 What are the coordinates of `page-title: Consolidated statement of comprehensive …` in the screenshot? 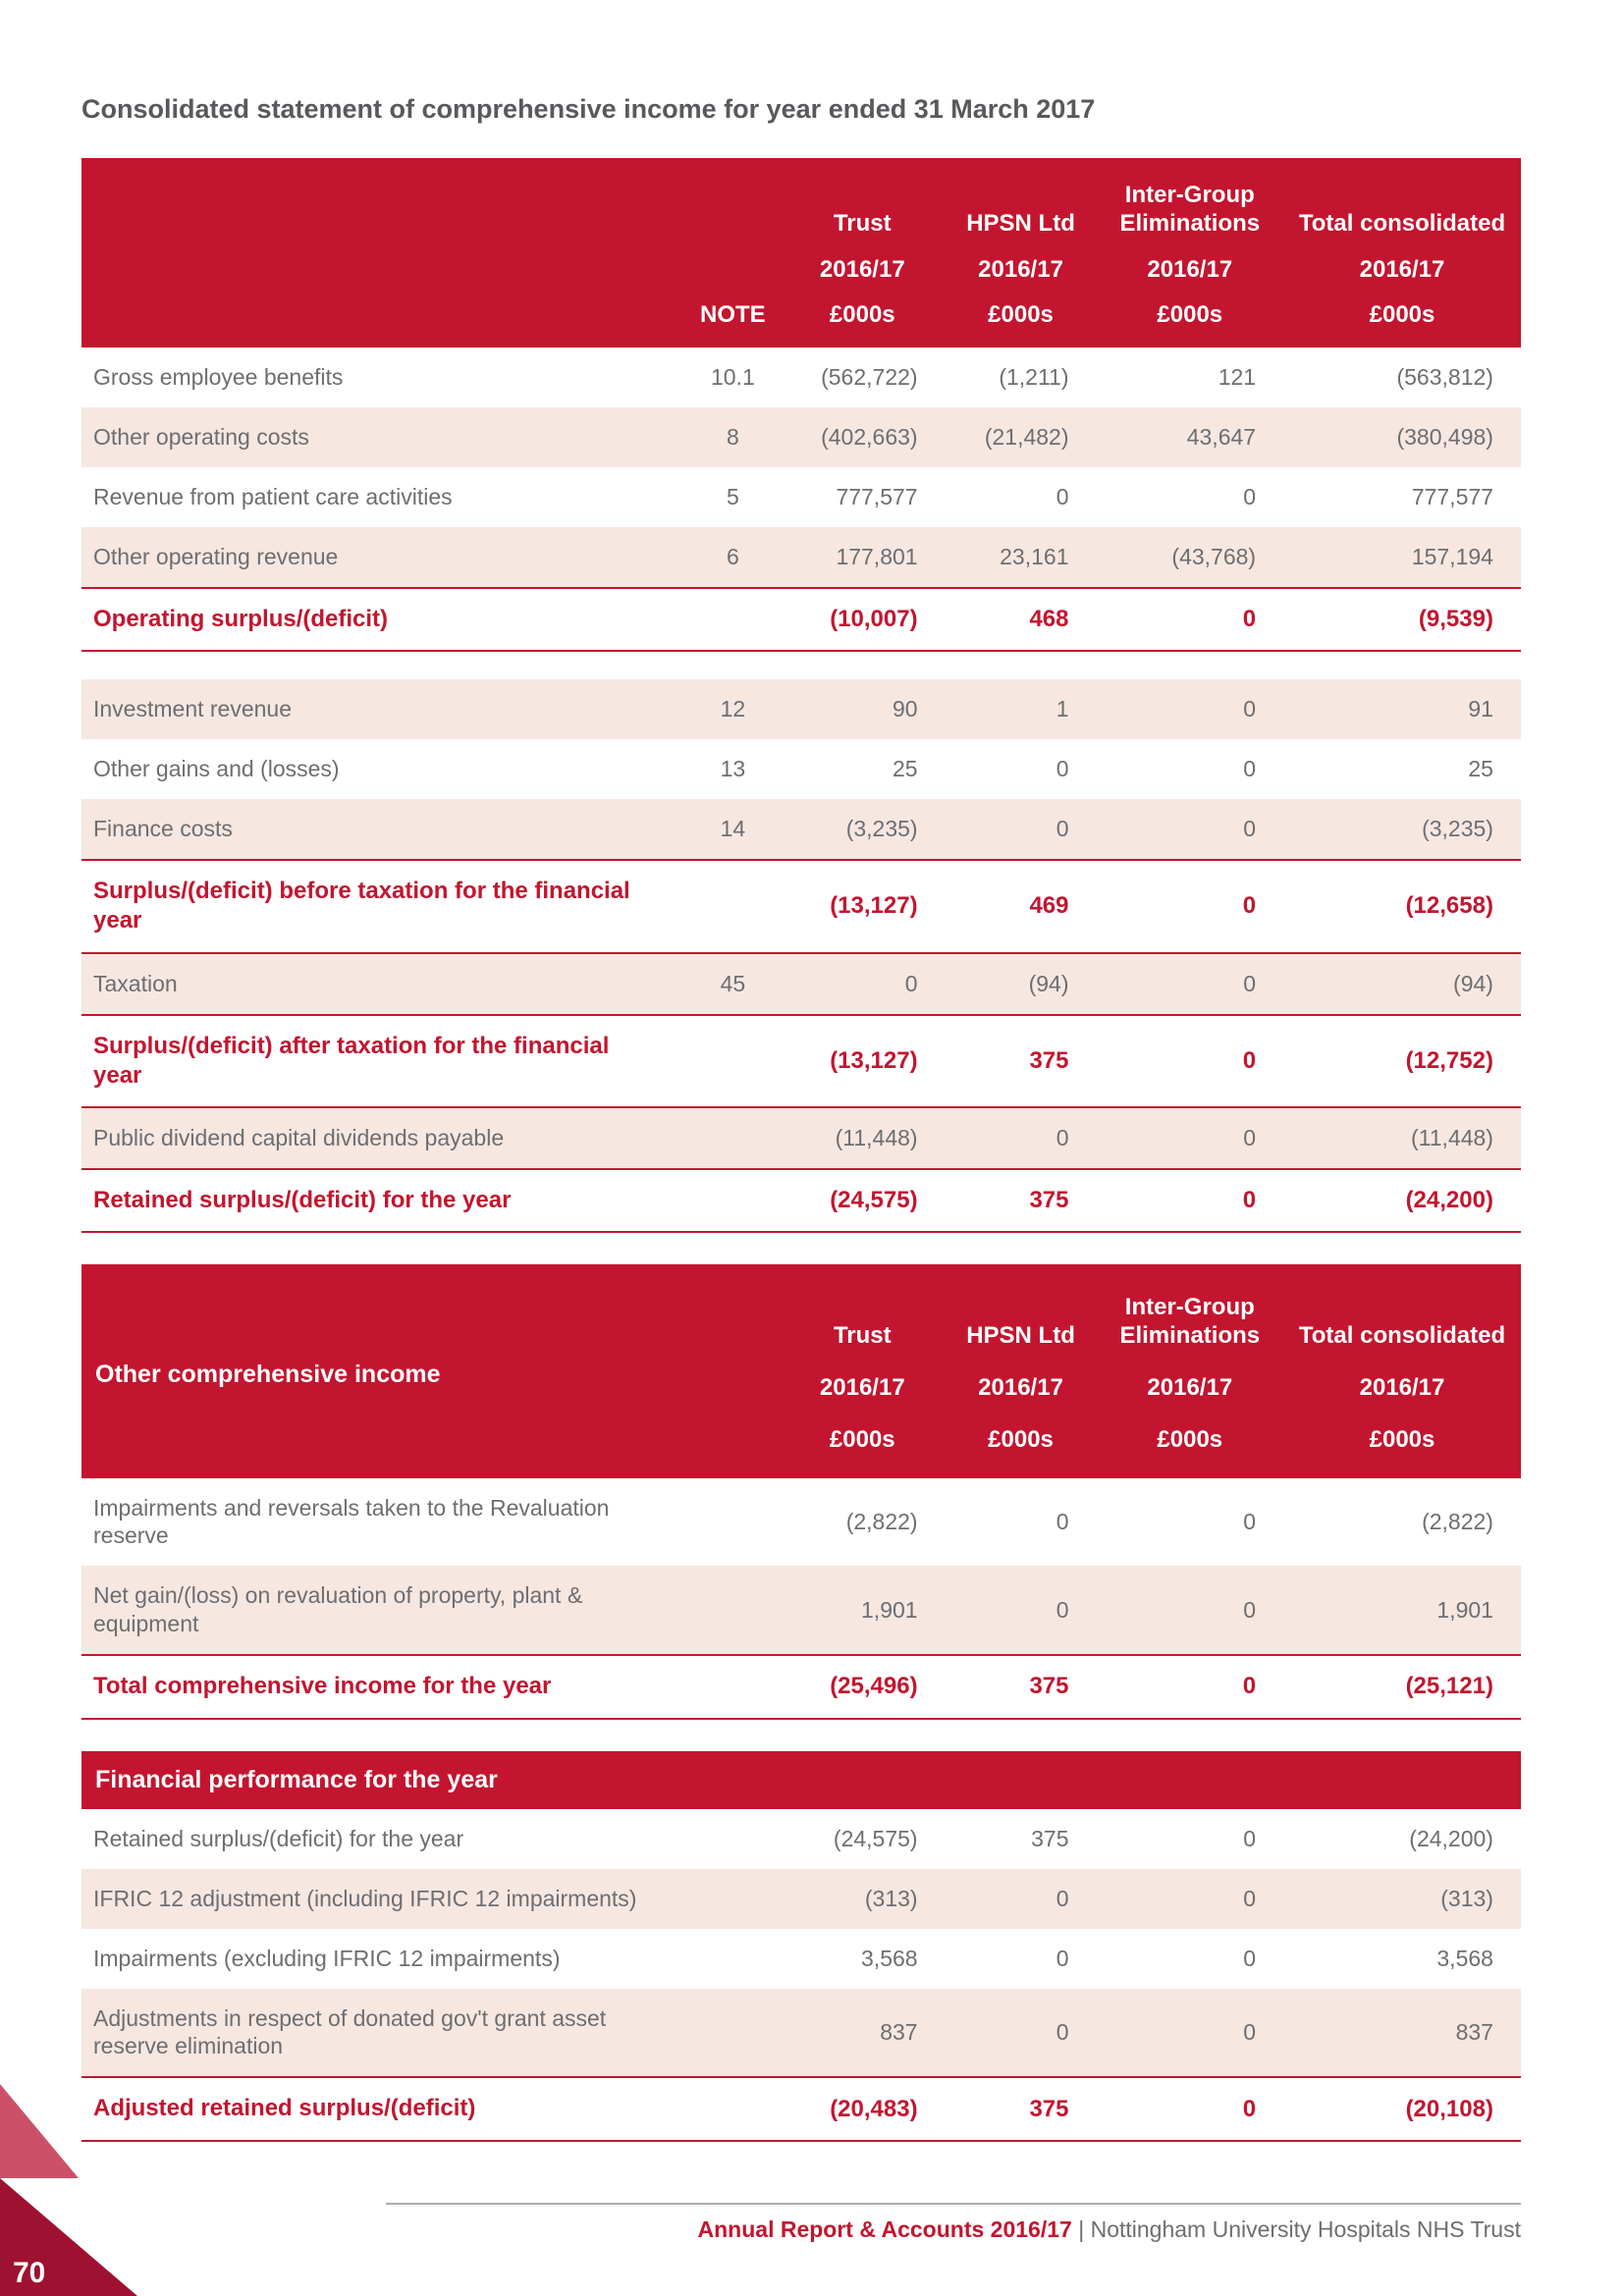 It's located at (588, 109).